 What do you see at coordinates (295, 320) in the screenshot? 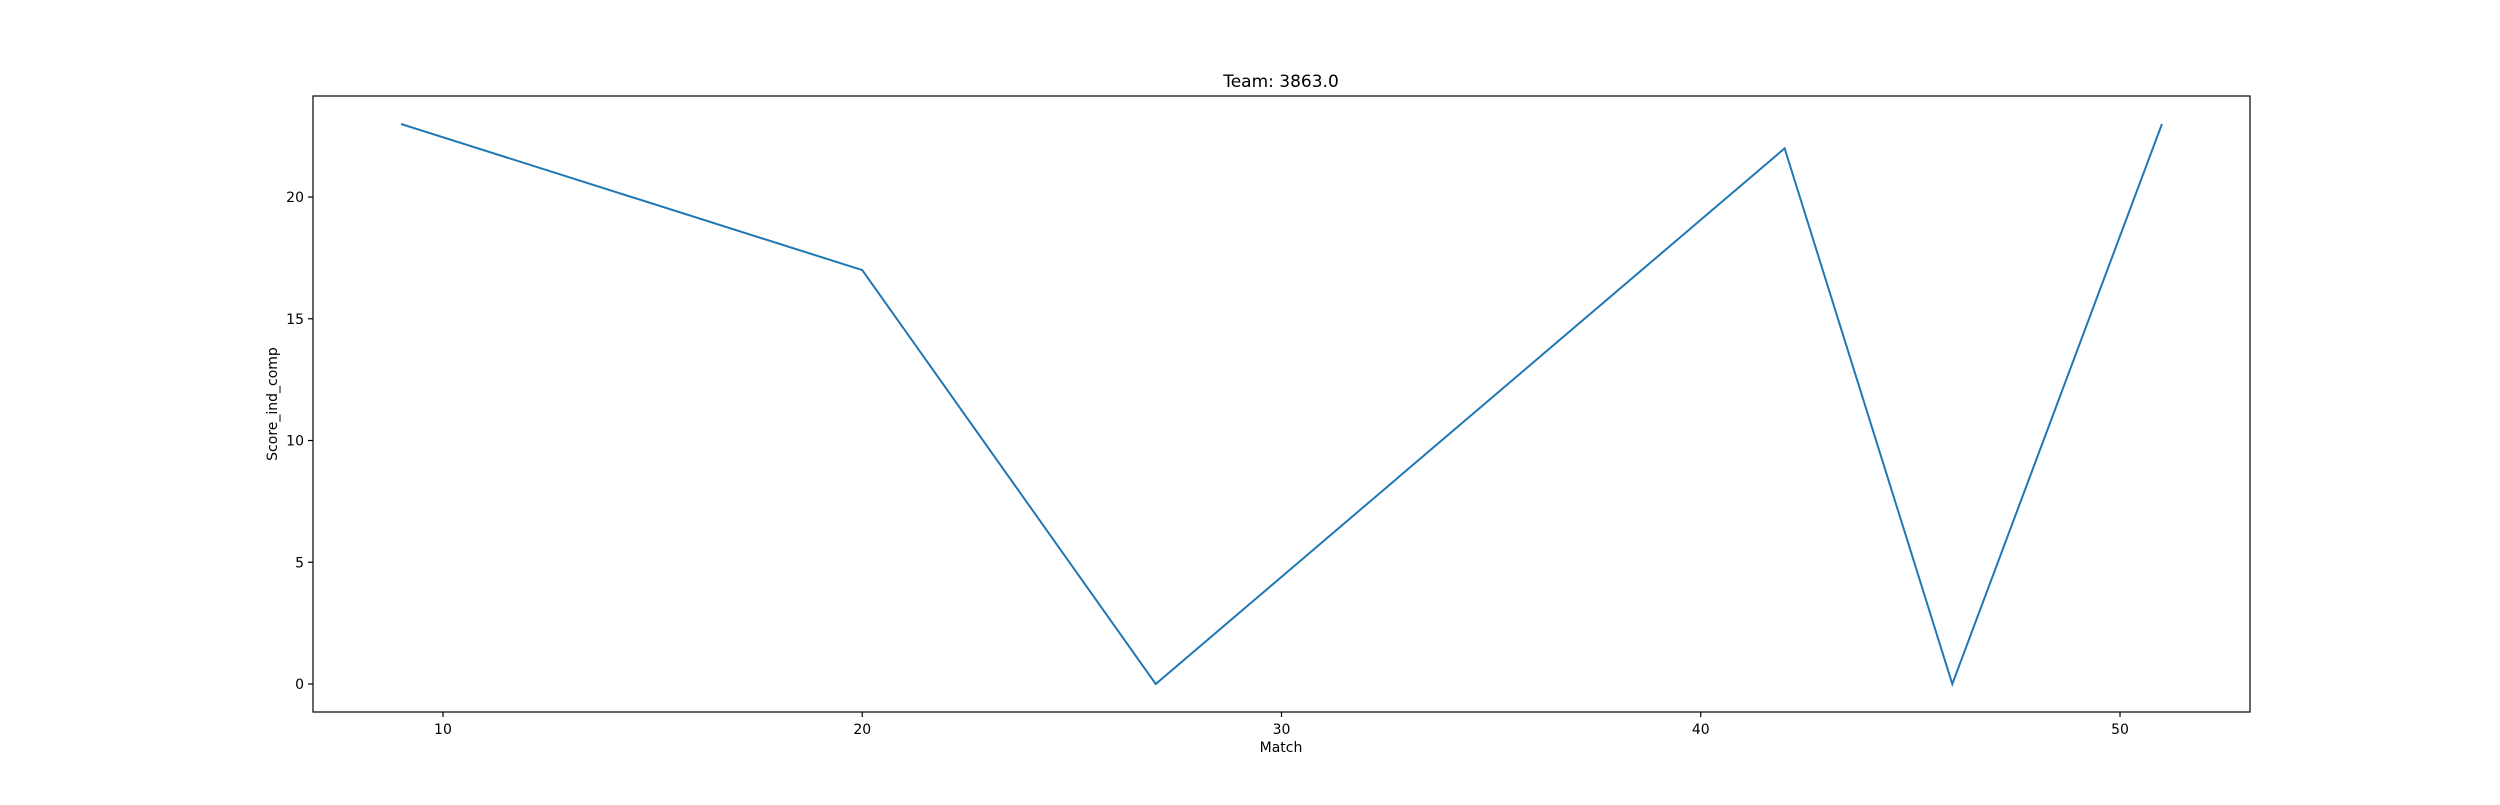
I see `y-tick-label: 15` at bounding box center [295, 320].